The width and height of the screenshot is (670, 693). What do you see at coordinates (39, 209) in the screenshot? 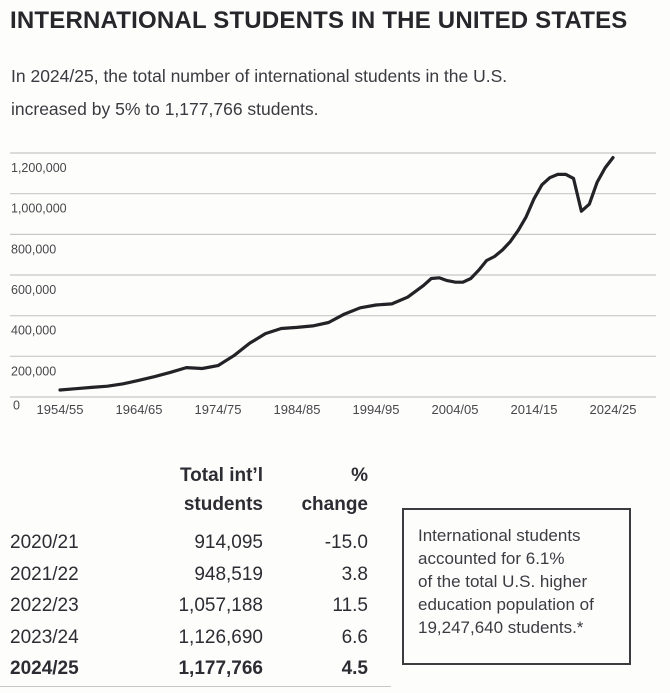
I see `y-axis-tick-label: 1,000,000` at bounding box center [39, 209].